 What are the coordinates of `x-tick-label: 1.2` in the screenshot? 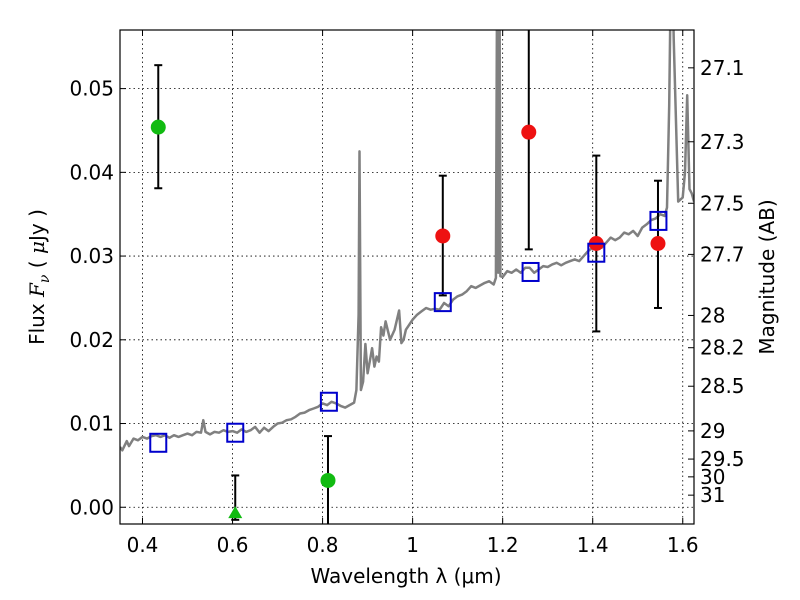 It's located at (503, 545).